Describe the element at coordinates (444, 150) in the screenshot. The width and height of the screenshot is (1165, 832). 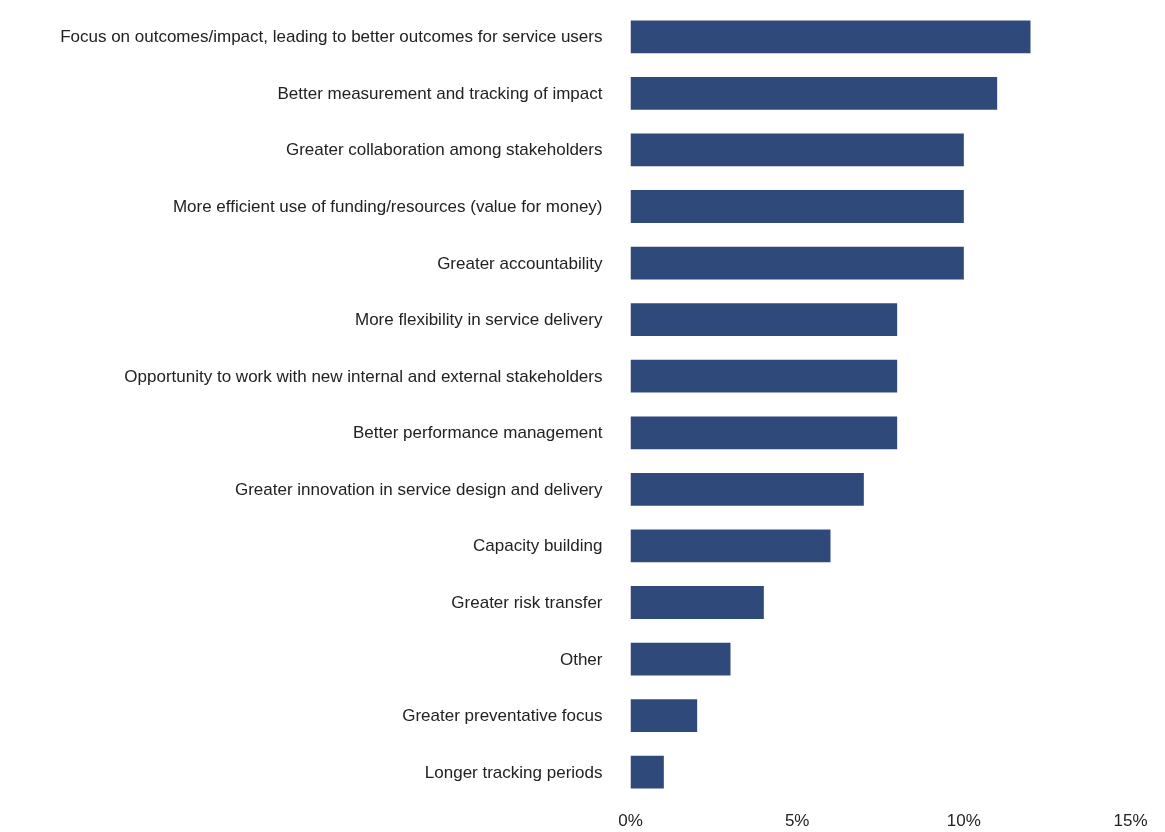
I see `y-tick-label: Greater collaboration among stakeholders` at that location.